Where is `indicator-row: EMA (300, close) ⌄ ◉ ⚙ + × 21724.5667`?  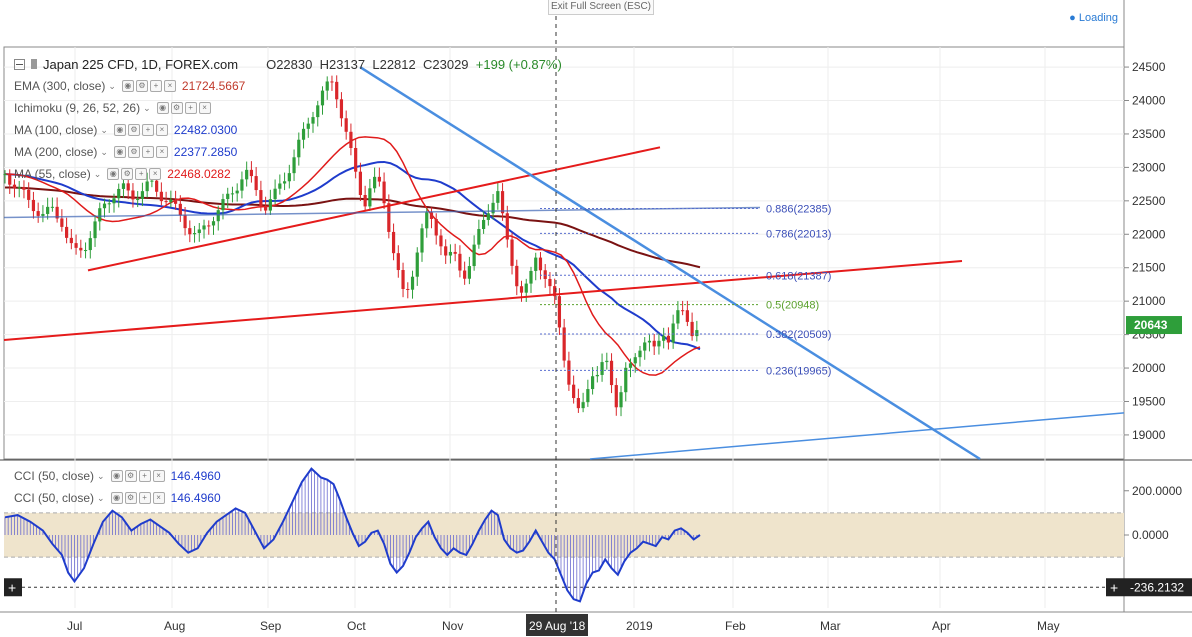
indicator-row: EMA (300, close) ⌄ ◉ ⚙ + × 21724.5667 is located at coordinates (288, 86).